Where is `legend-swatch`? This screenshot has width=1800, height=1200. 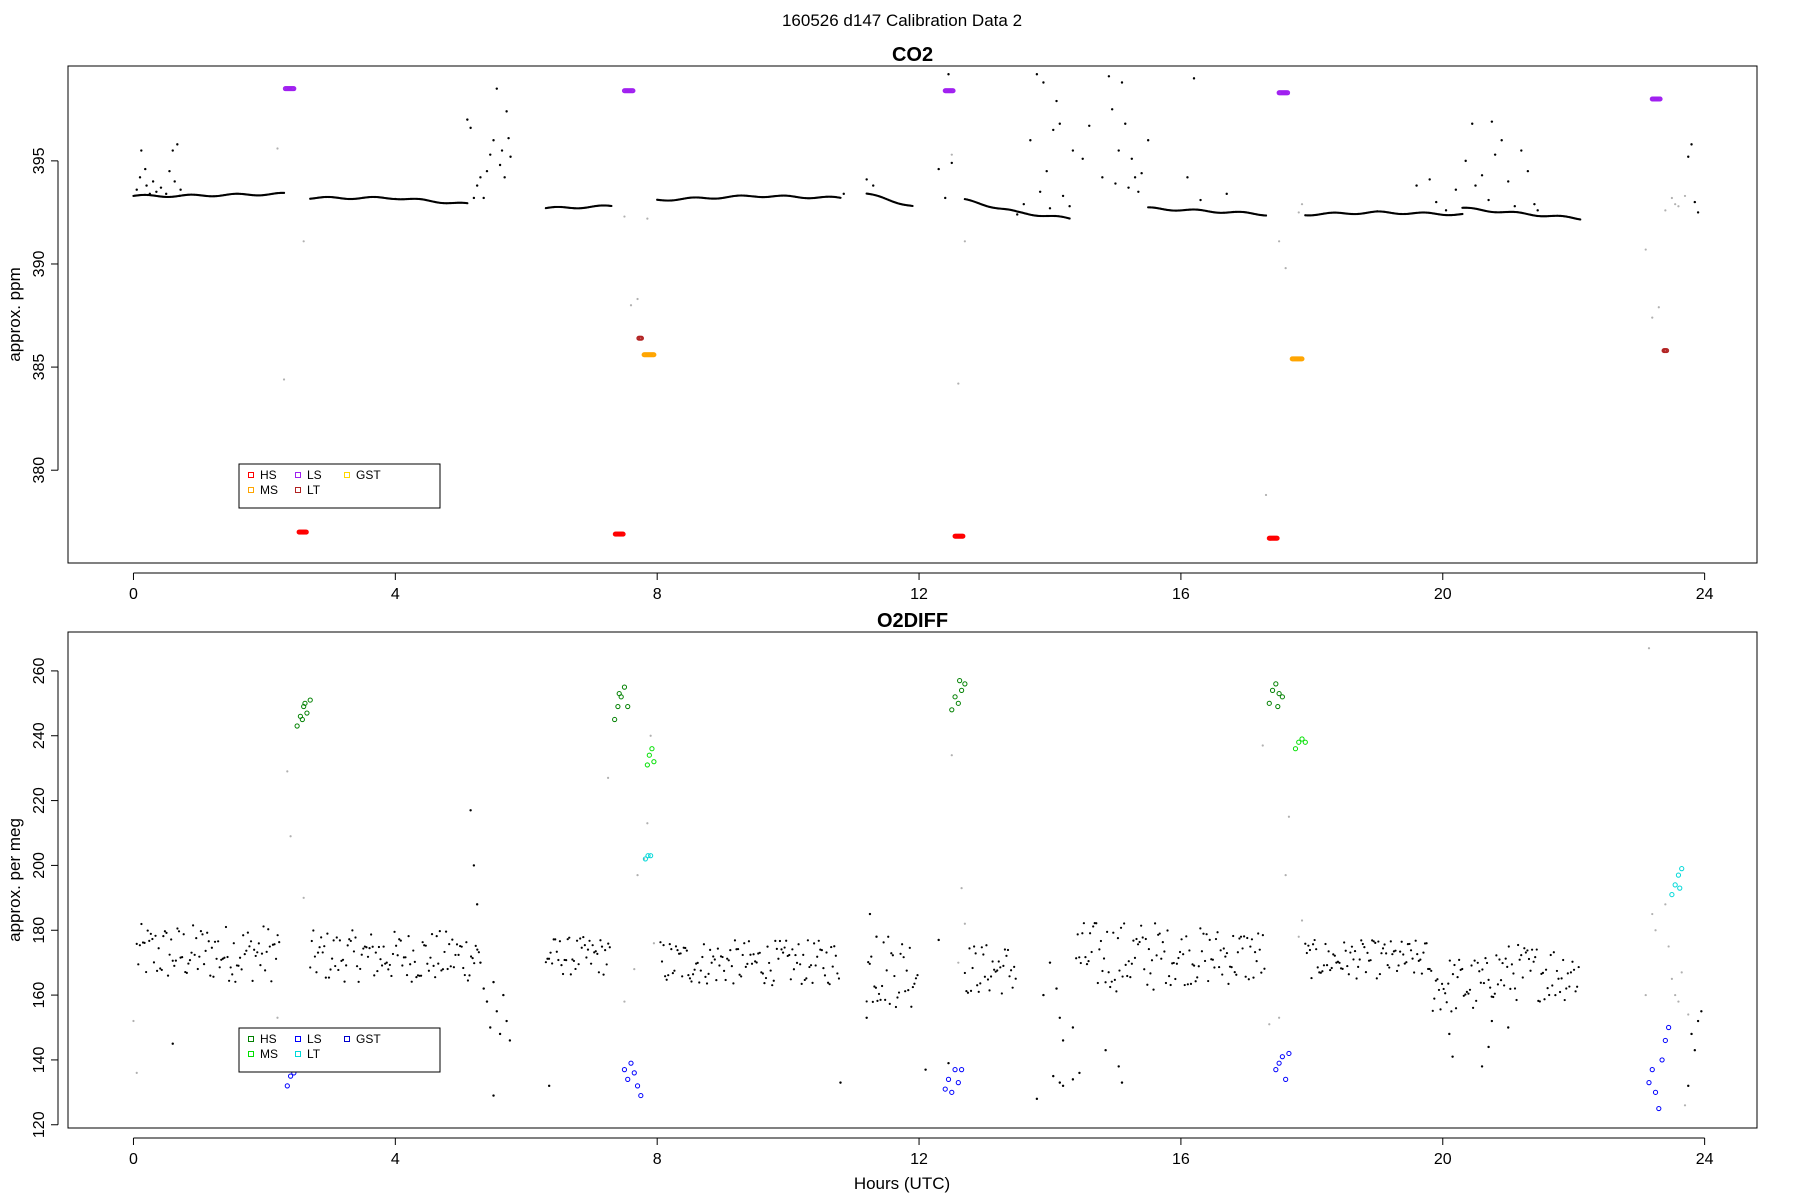 legend-swatch is located at coordinates (251, 475).